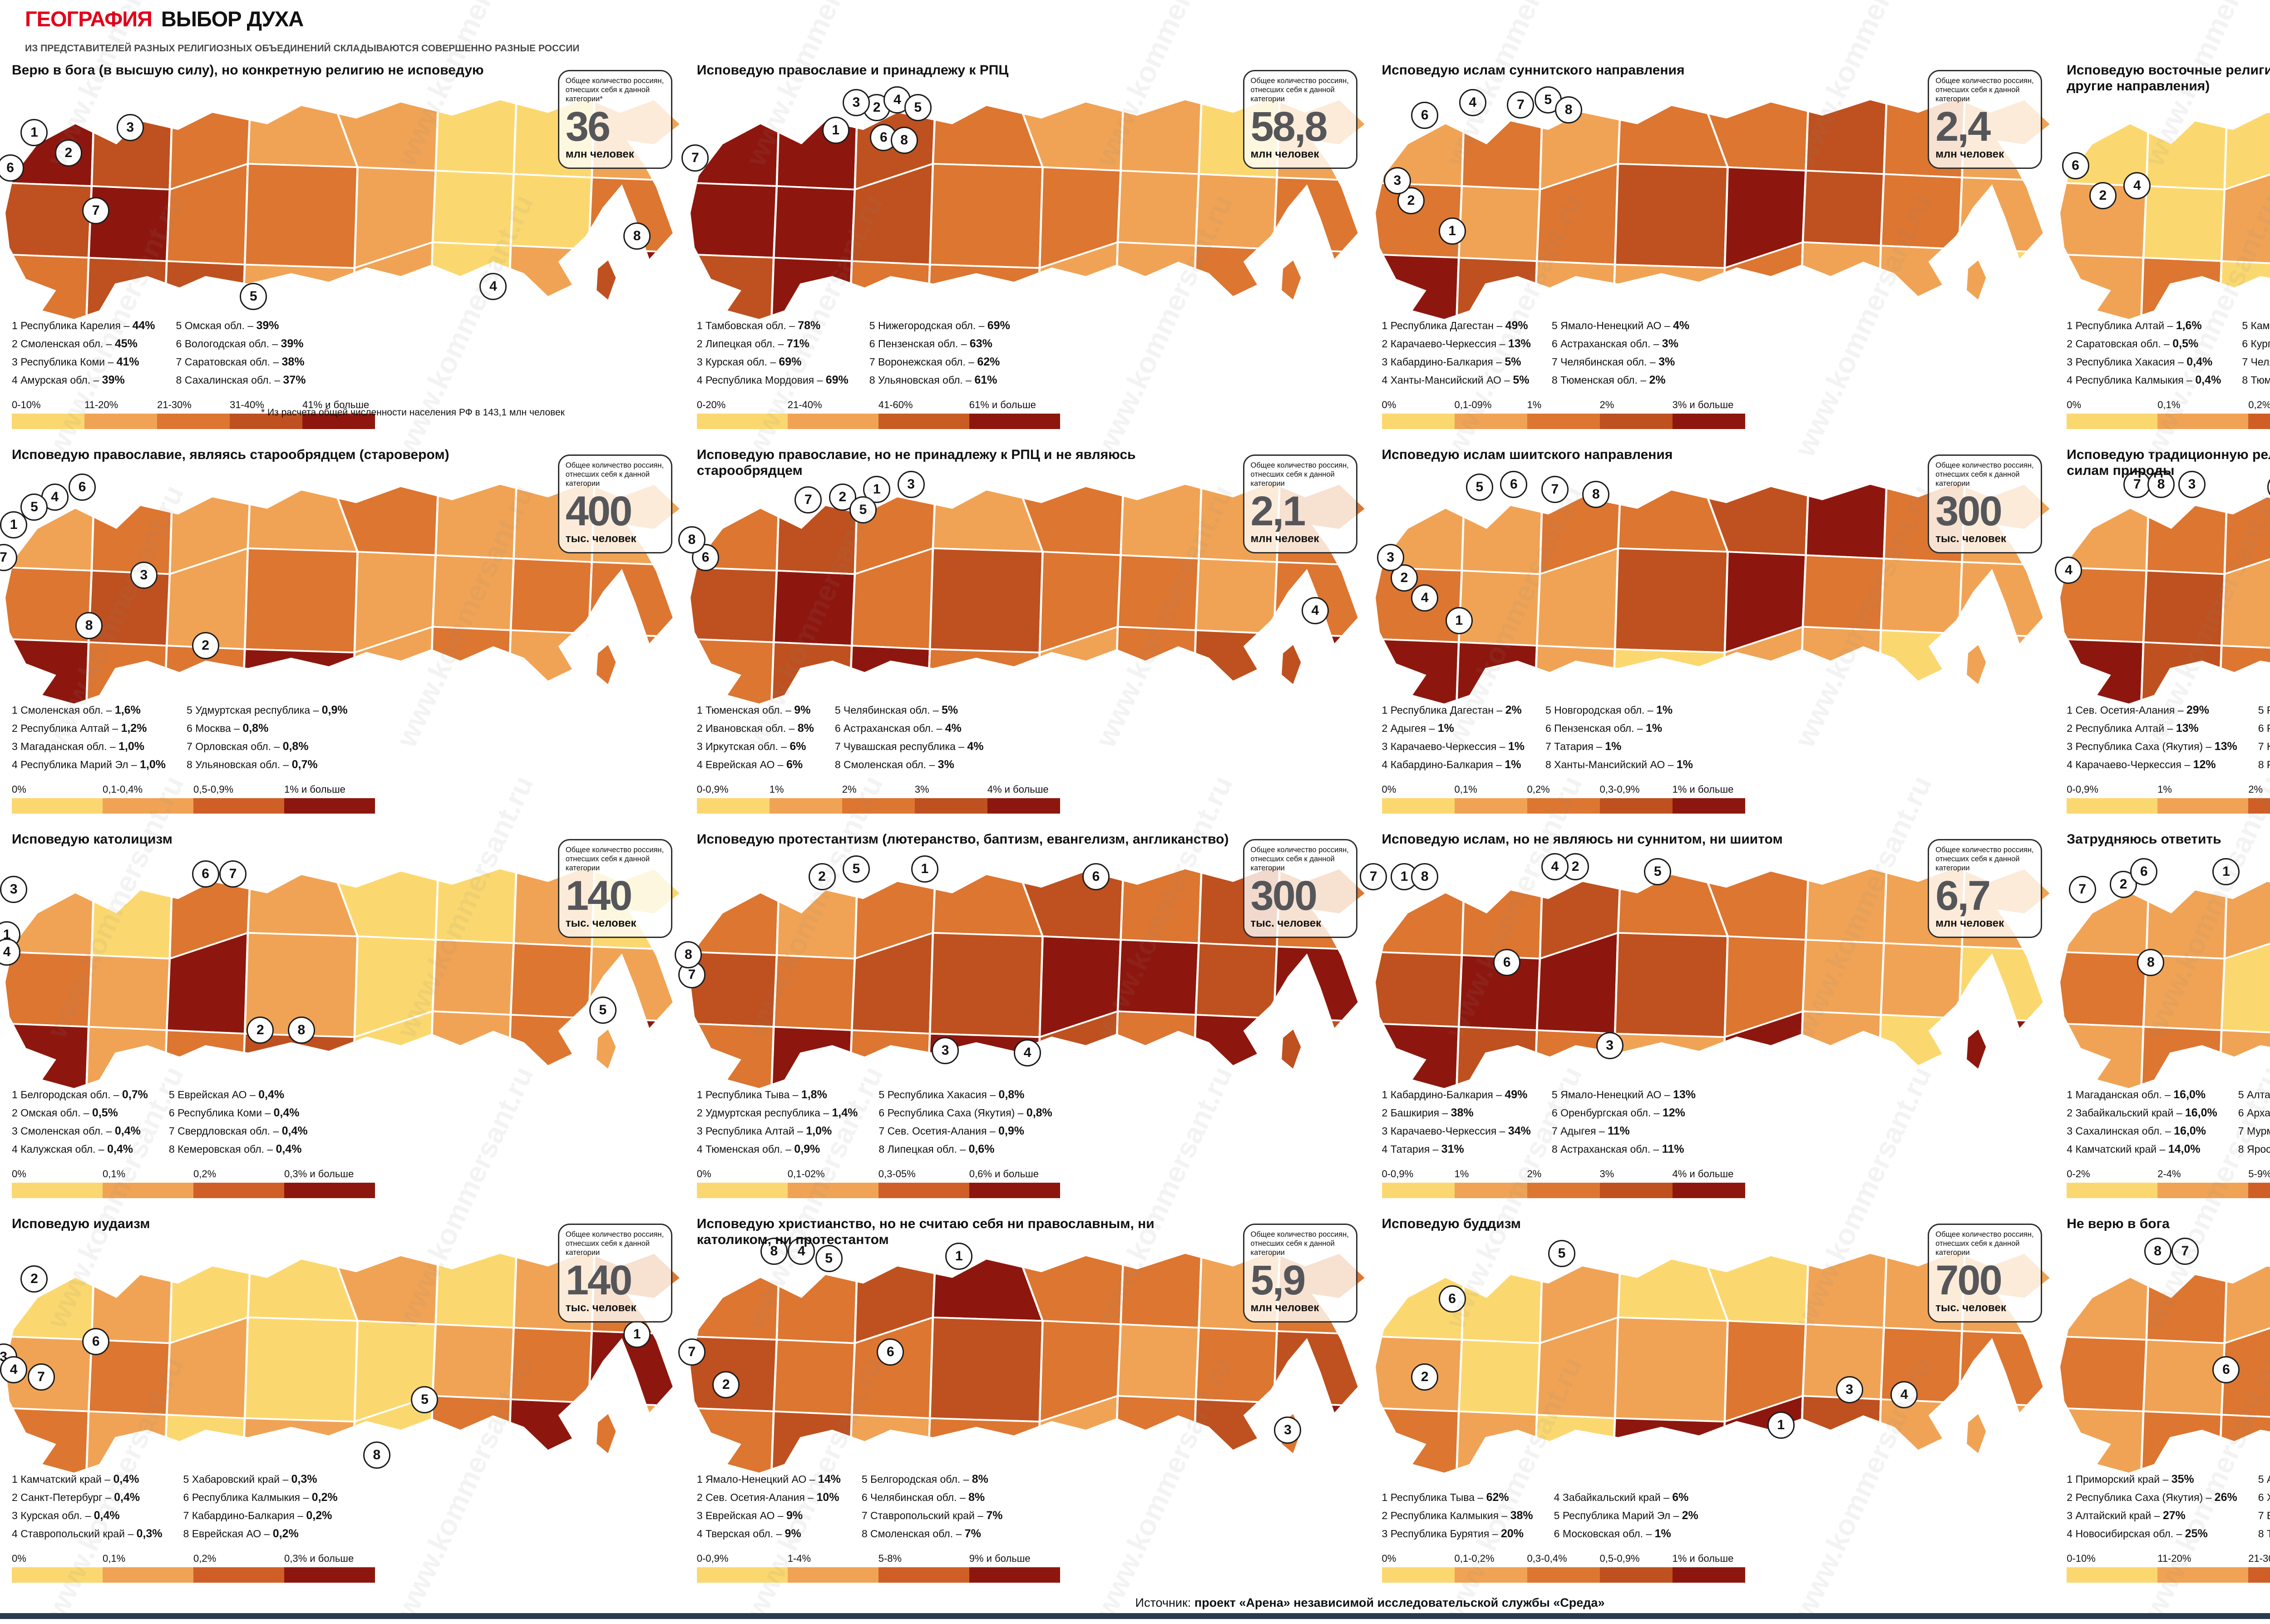  Describe the element at coordinates (120, 414) in the screenshot. I see `legend-item: 11-20%` at that location.